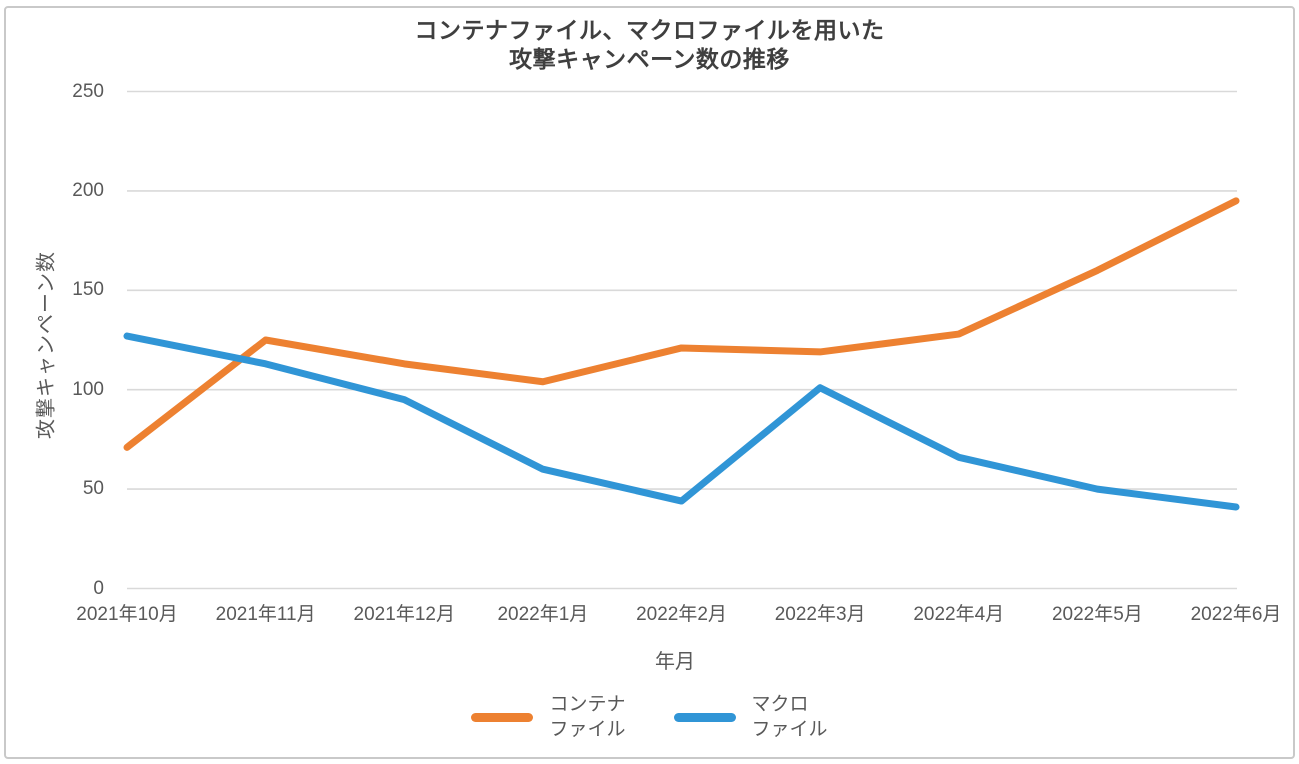 The height and width of the screenshot is (764, 1299). What do you see at coordinates (88, 389) in the screenshot?
I see `y-tick-label-100: 100` at bounding box center [88, 389].